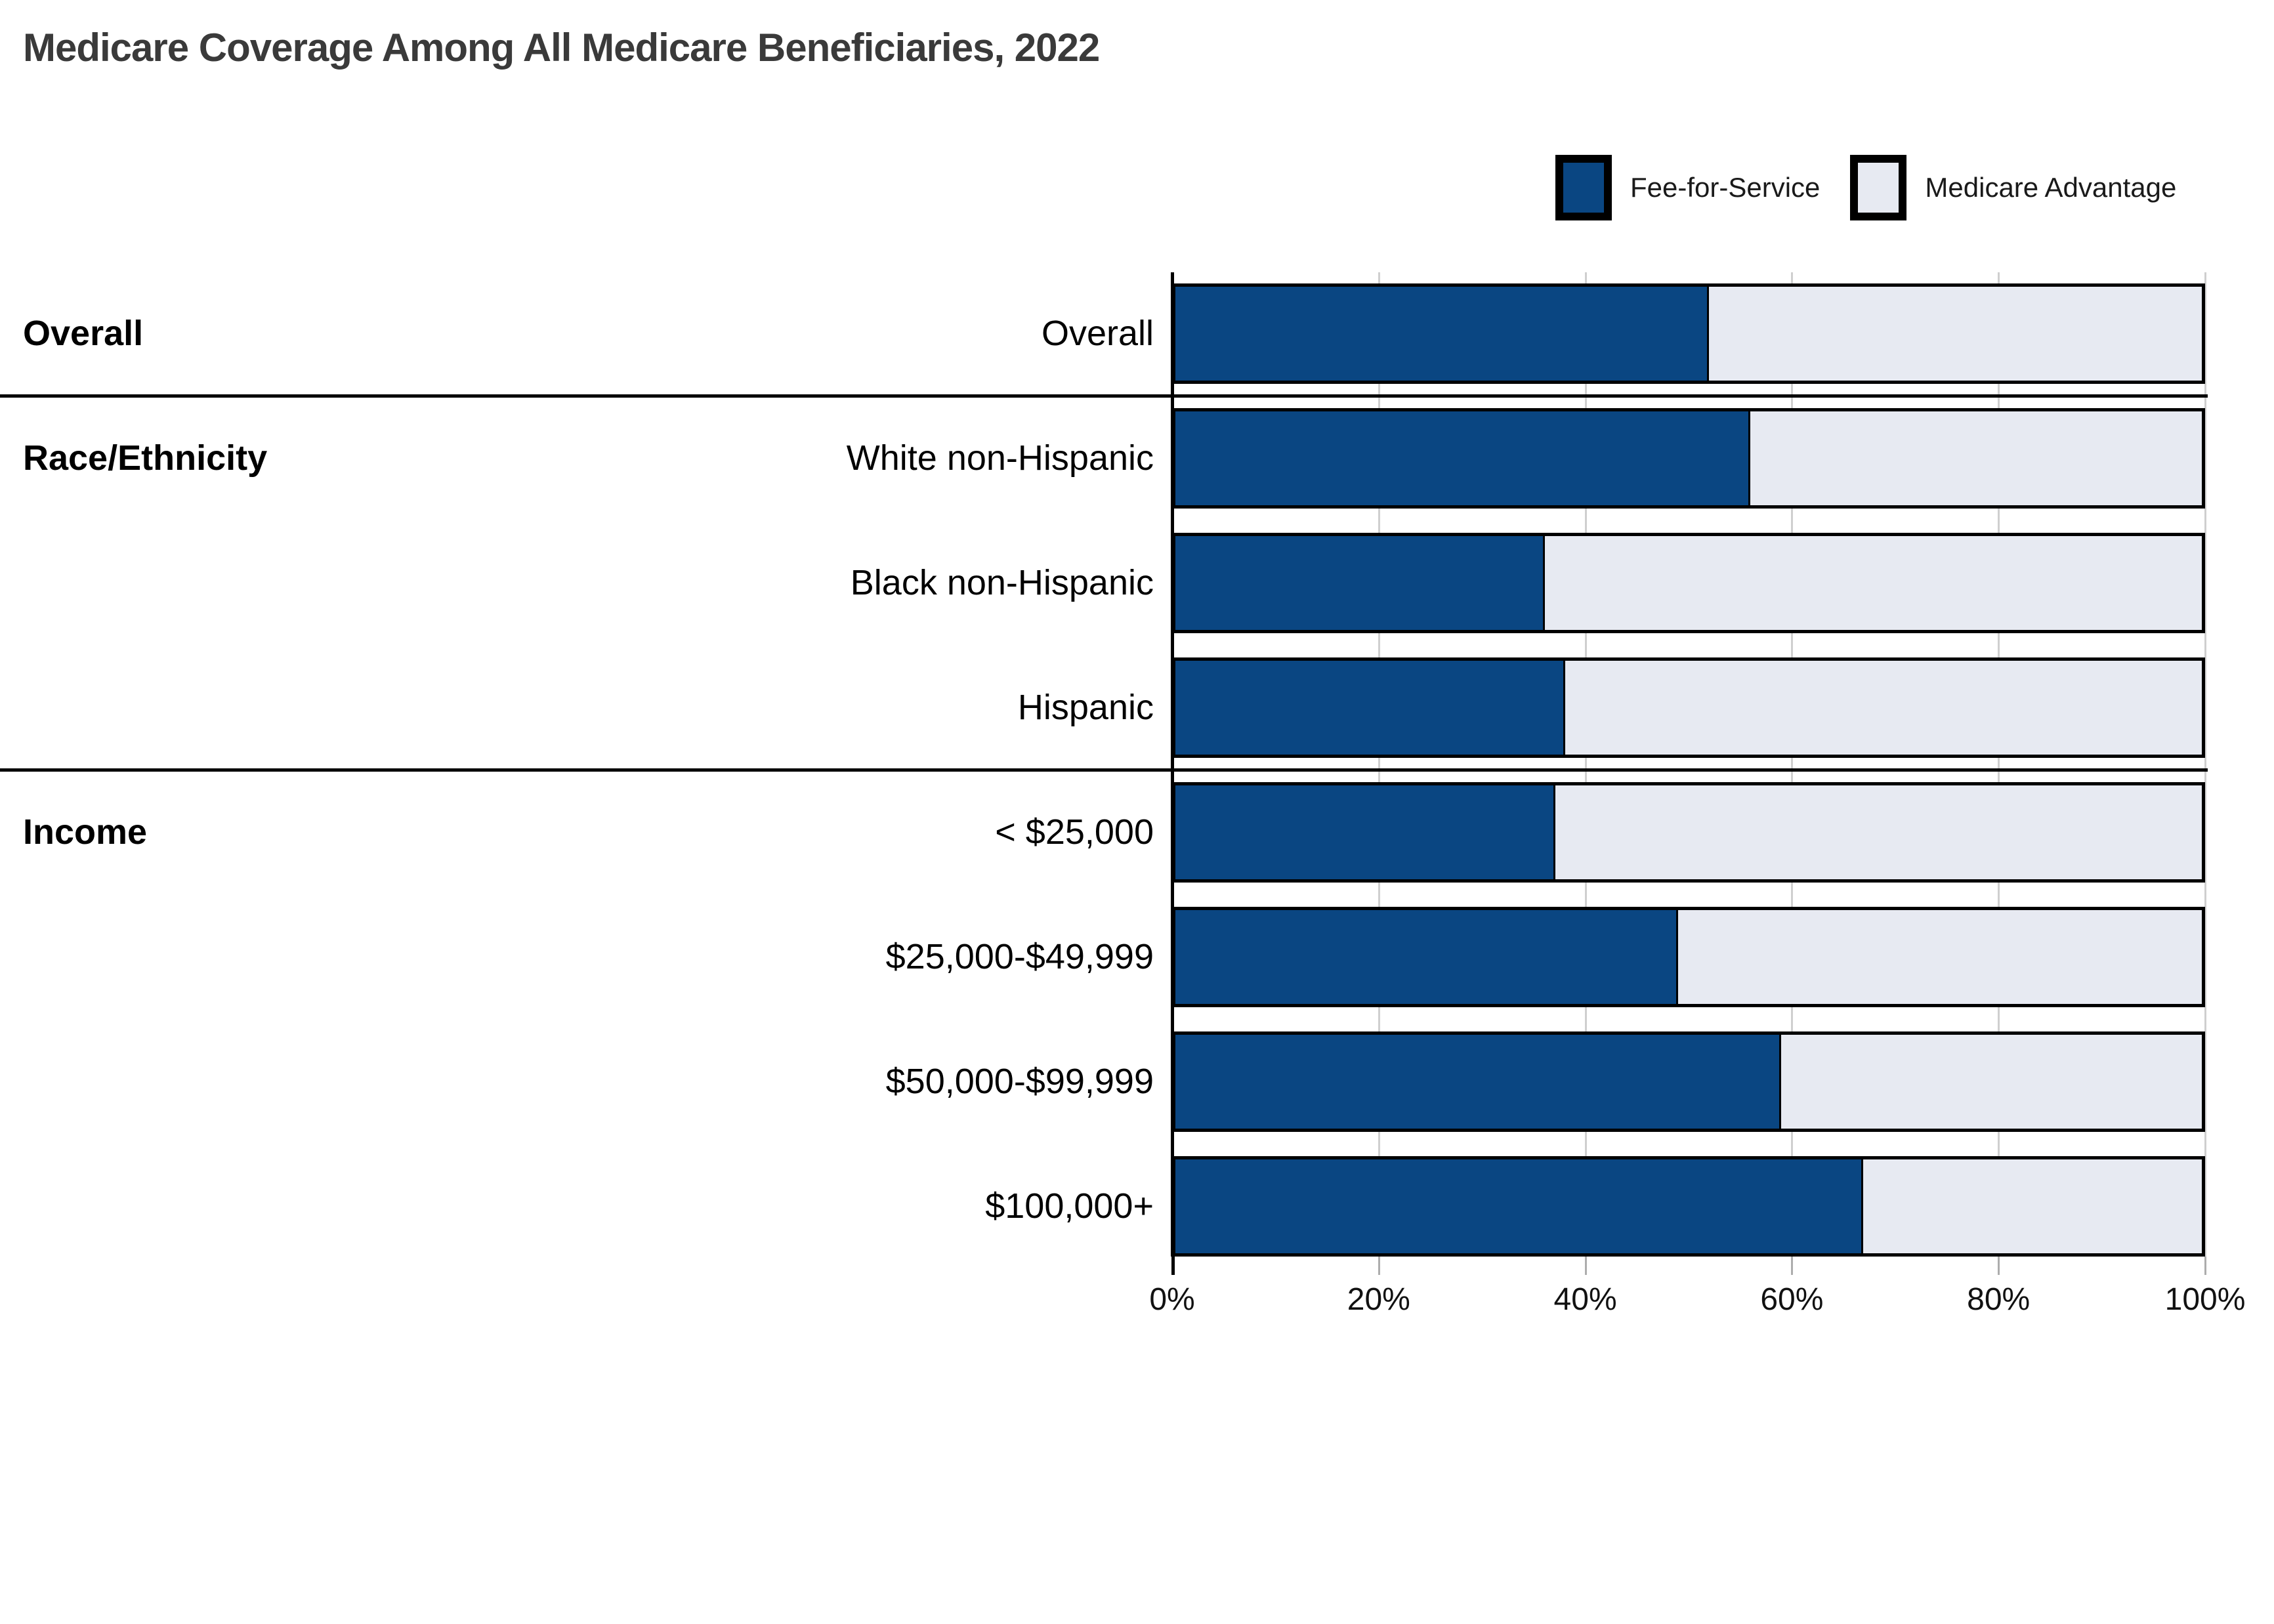 This screenshot has height=1624, width=2274. What do you see at coordinates (1725, 187) in the screenshot?
I see `legend-label: Fee-for-Service` at bounding box center [1725, 187].